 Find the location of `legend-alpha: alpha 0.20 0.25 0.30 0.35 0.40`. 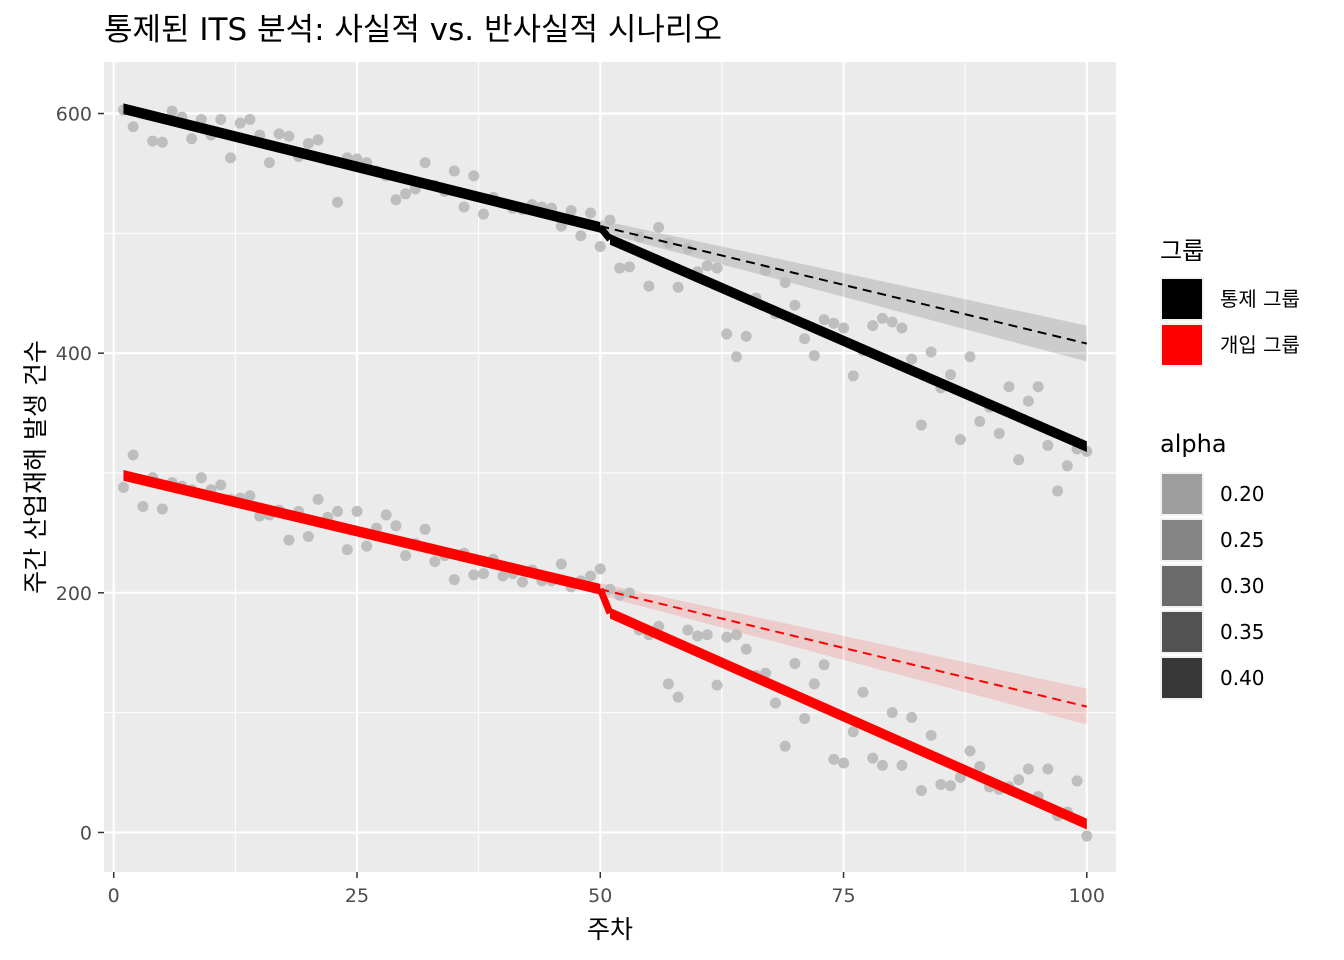

legend-alpha: alpha 0.20 0.25 0.30 0.35 0.40 is located at coordinates (1212, 565).